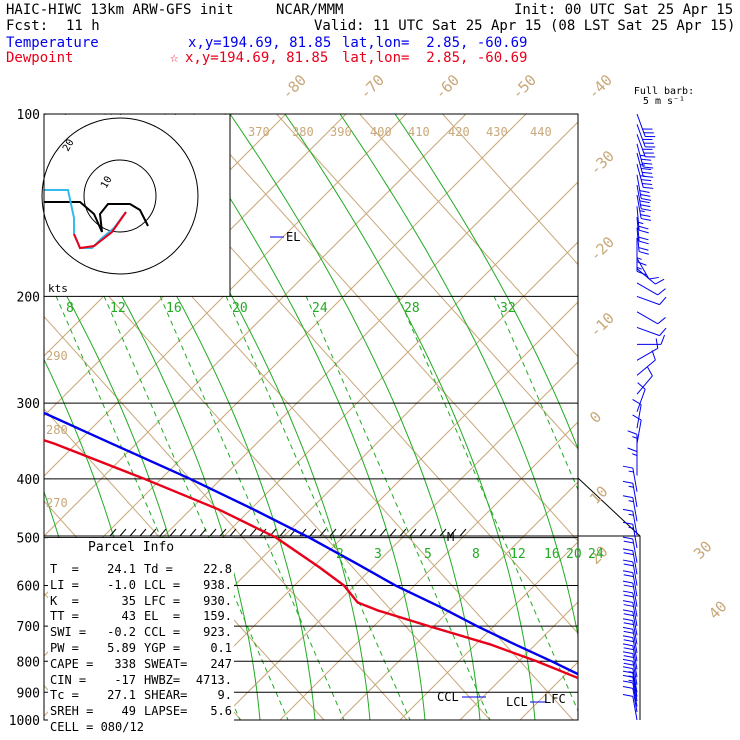 This screenshot has width=740, height=740. What do you see at coordinates (128, 600) in the screenshot?
I see `parcel-info-cell: 35` at bounding box center [128, 600].